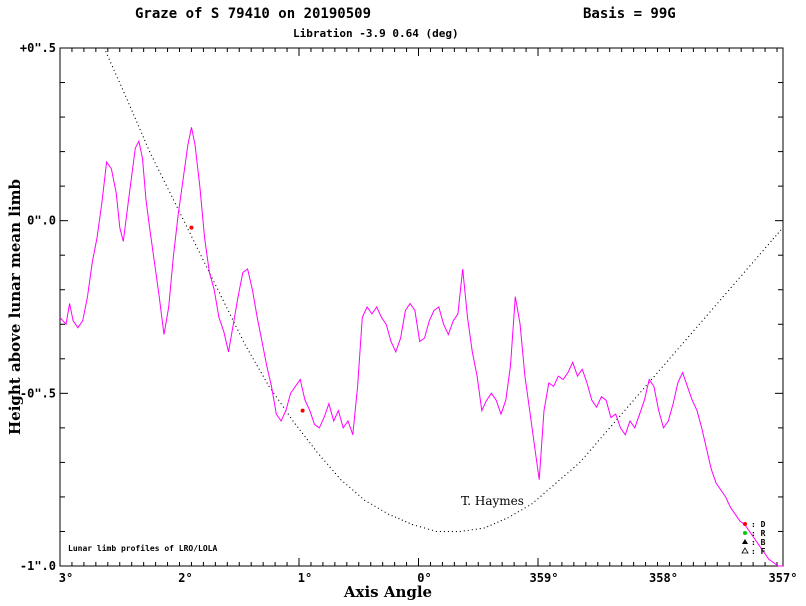 The width and height of the screenshot is (806, 606). I want to click on legend-label: : D, so click(758, 524).